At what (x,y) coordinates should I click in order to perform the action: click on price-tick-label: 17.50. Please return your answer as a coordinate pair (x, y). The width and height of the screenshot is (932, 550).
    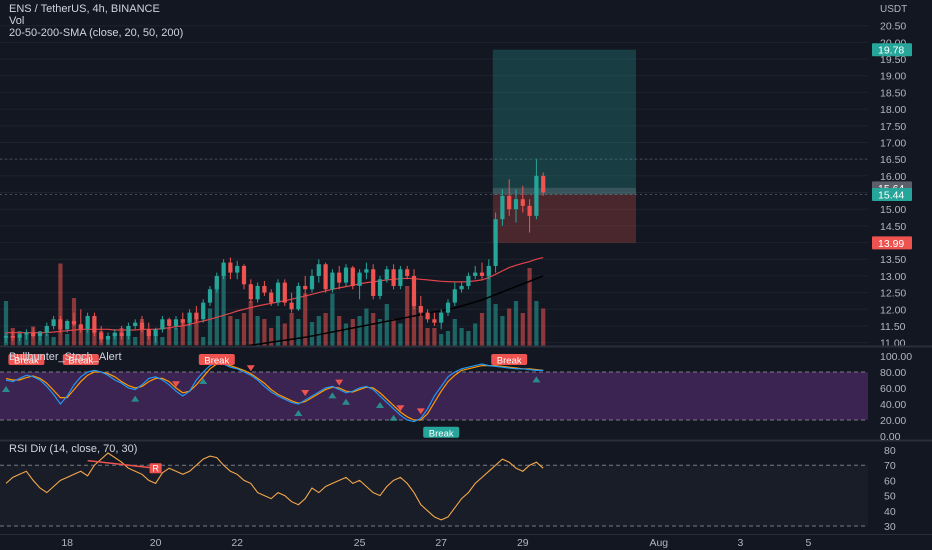
    Looking at the image, I should click on (893, 127).